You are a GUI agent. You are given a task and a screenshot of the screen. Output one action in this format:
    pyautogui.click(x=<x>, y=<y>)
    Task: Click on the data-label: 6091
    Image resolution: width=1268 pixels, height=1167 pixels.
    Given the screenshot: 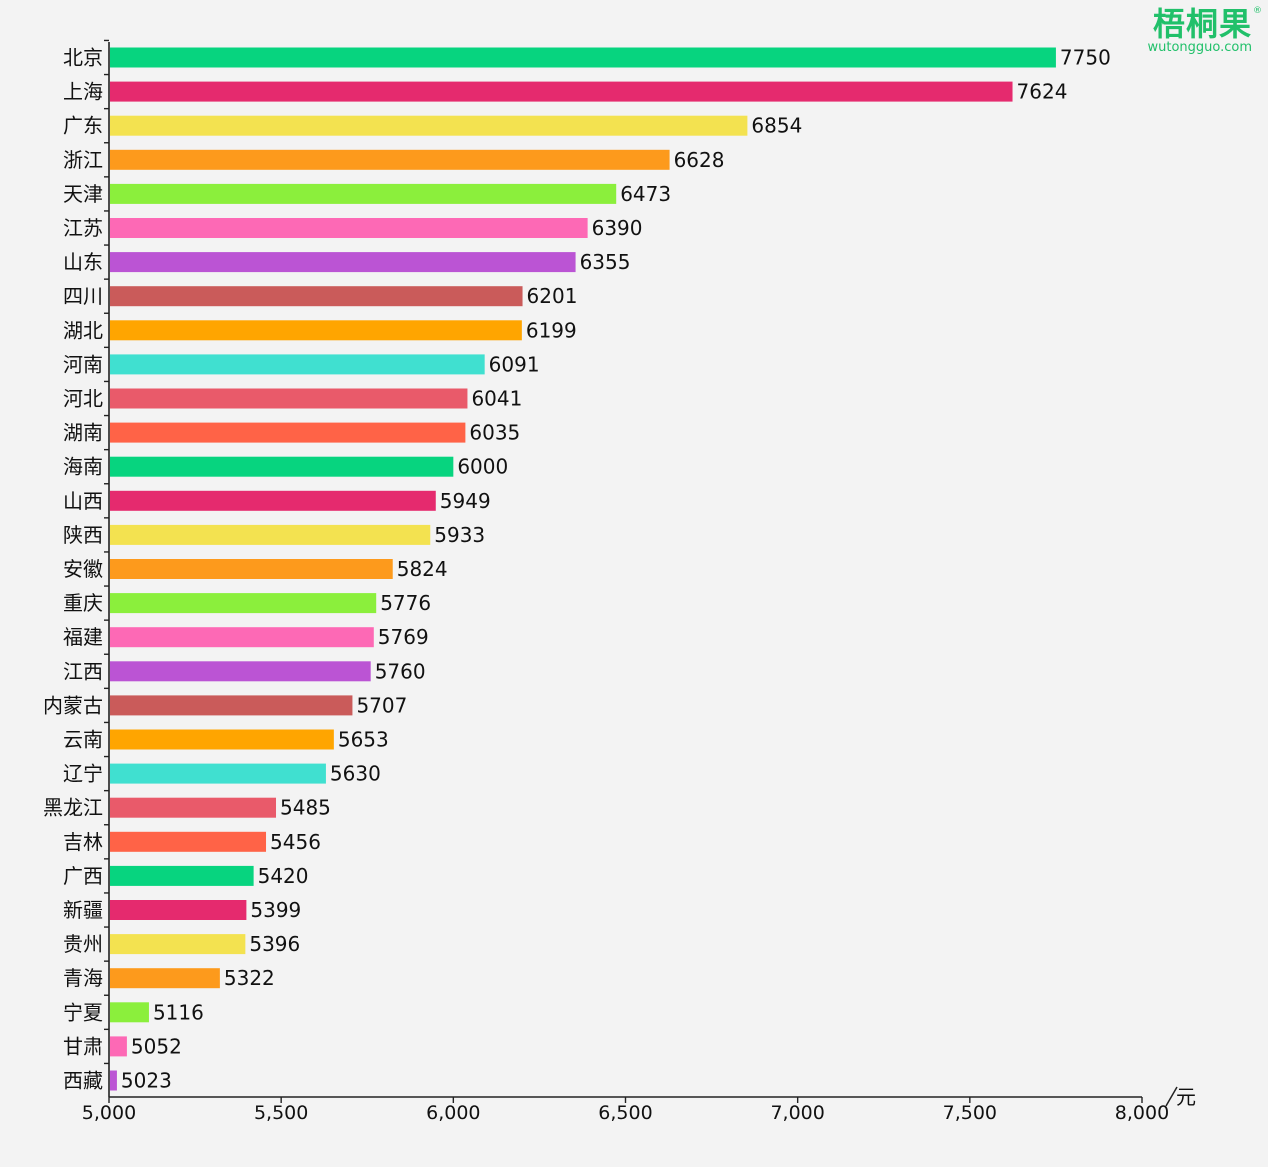 What is the action you would take?
    pyautogui.click(x=514, y=364)
    